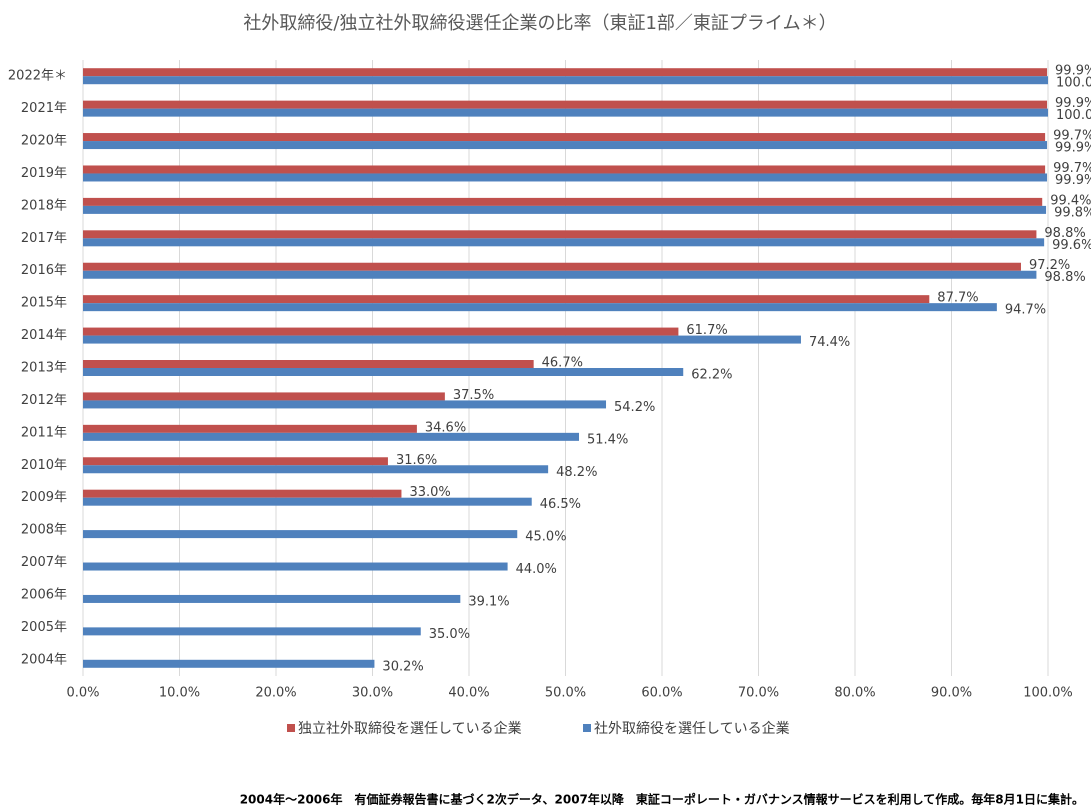 This screenshot has height=811, width=1091. What do you see at coordinates (539, 23) in the screenshot?
I see `chart-title: 社外取締役/独立社外取締役選任企業の比率（東証1部／東証プライム＊）` at bounding box center [539, 23].